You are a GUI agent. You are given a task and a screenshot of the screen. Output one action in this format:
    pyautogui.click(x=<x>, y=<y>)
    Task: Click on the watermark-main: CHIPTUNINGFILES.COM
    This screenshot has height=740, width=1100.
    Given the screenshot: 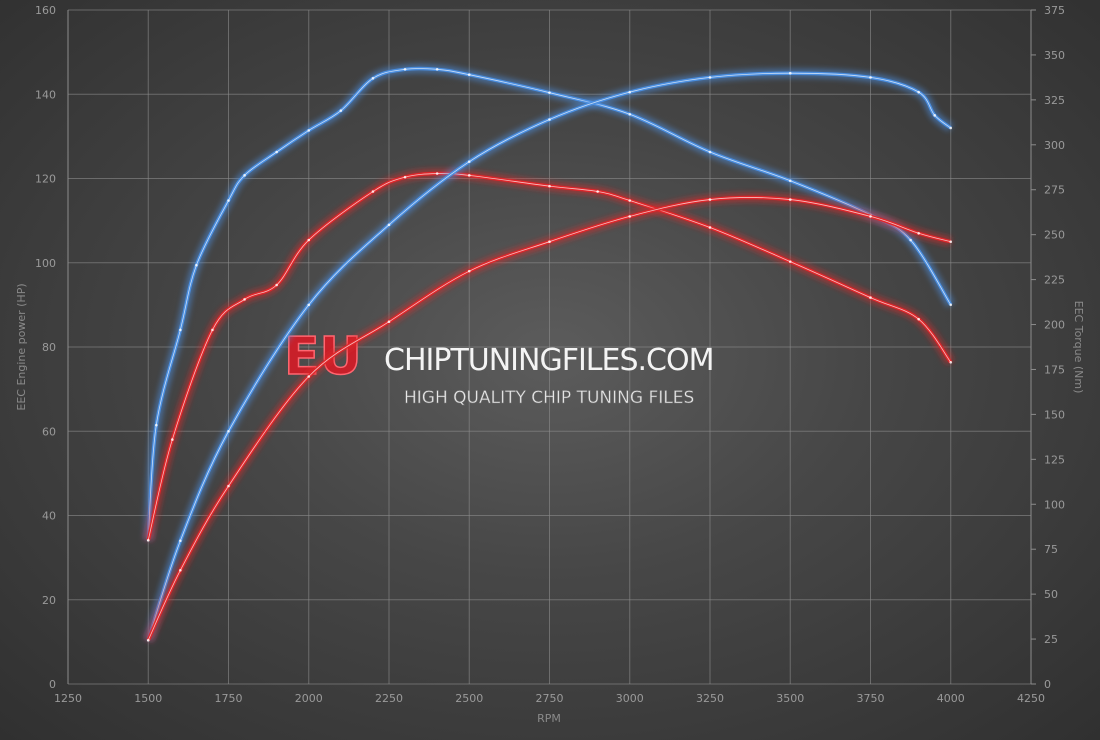 What is the action you would take?
    pyautogui.click(x=549, y=360)
    